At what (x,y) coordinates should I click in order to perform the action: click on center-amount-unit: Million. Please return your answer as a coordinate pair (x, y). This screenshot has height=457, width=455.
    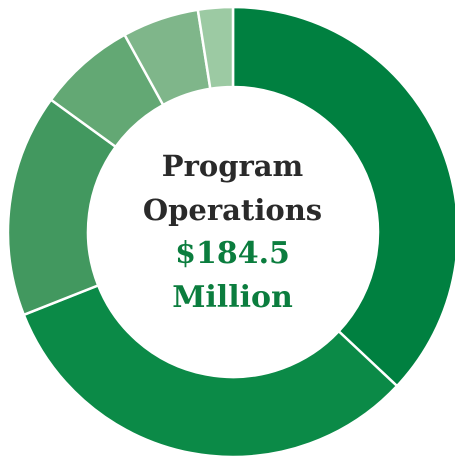
    Looking at the image, I should click on (227, 298).